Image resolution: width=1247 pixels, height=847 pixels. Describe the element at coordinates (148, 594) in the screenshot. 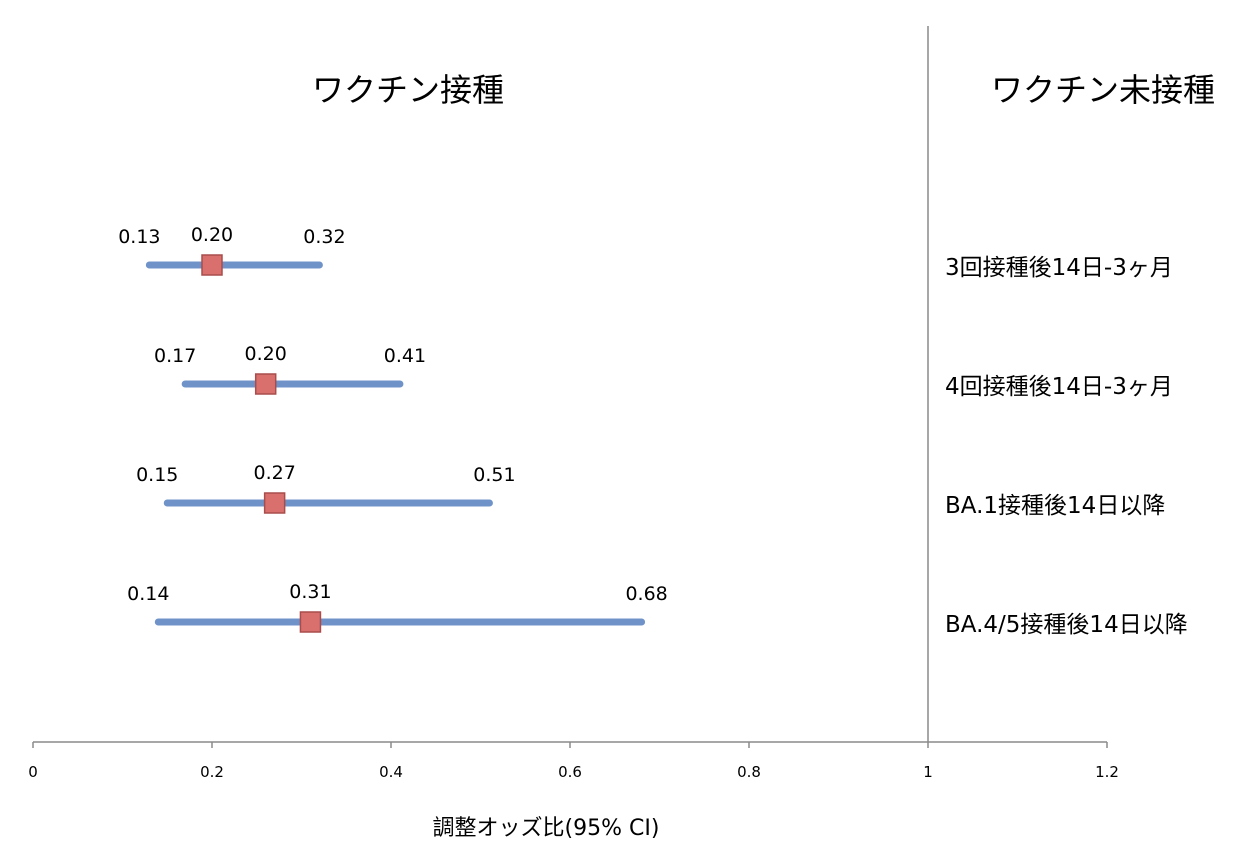

I see `lower-ci-label: 0.14` at that location.